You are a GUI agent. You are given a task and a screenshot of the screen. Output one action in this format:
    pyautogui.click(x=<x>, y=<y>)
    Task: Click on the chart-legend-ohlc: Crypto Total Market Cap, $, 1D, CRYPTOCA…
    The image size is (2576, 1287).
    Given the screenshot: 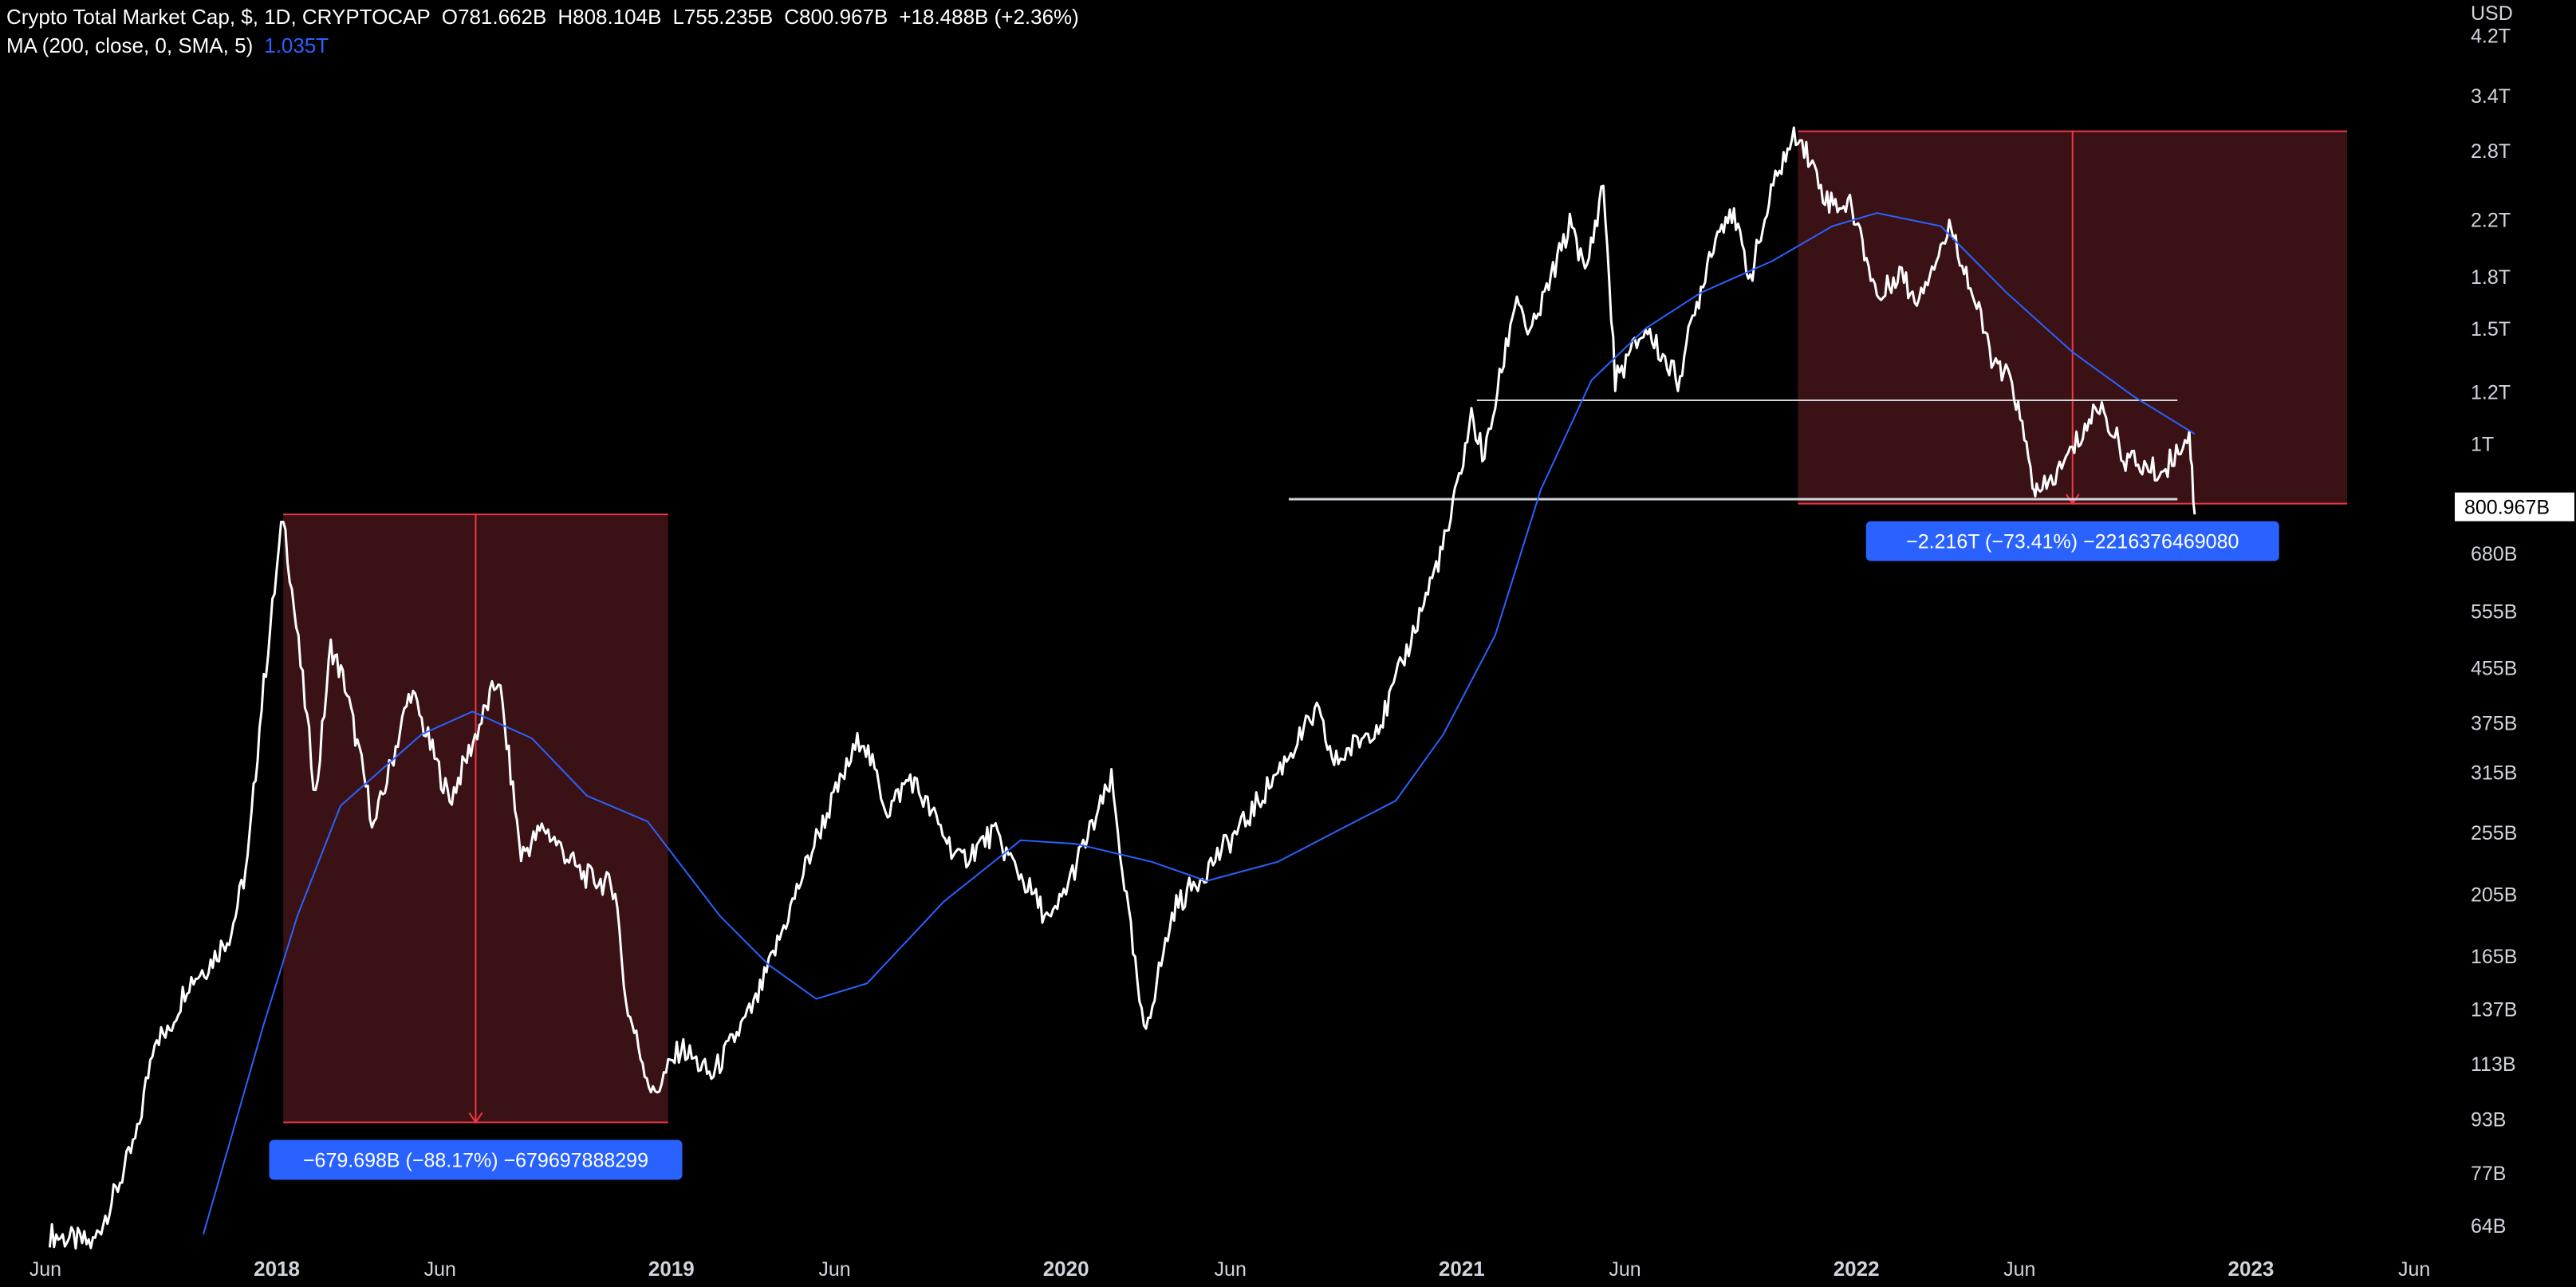 What is the action you would take?
    pyautogui.click(x=548, y=17)
    